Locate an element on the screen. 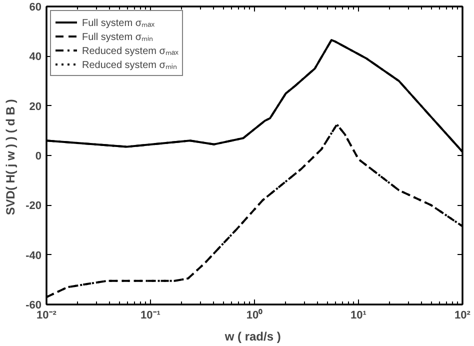 Image resolution: width=474 pixels, height=346 pixels. y-tick-label: -60 is located at coordinates (34, 306).